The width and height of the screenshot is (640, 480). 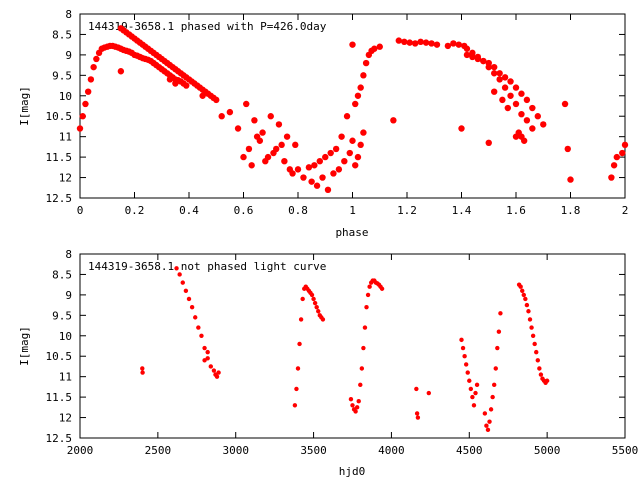 I want to click on x-tick-label: 1.2, so click(x=407, y=210).